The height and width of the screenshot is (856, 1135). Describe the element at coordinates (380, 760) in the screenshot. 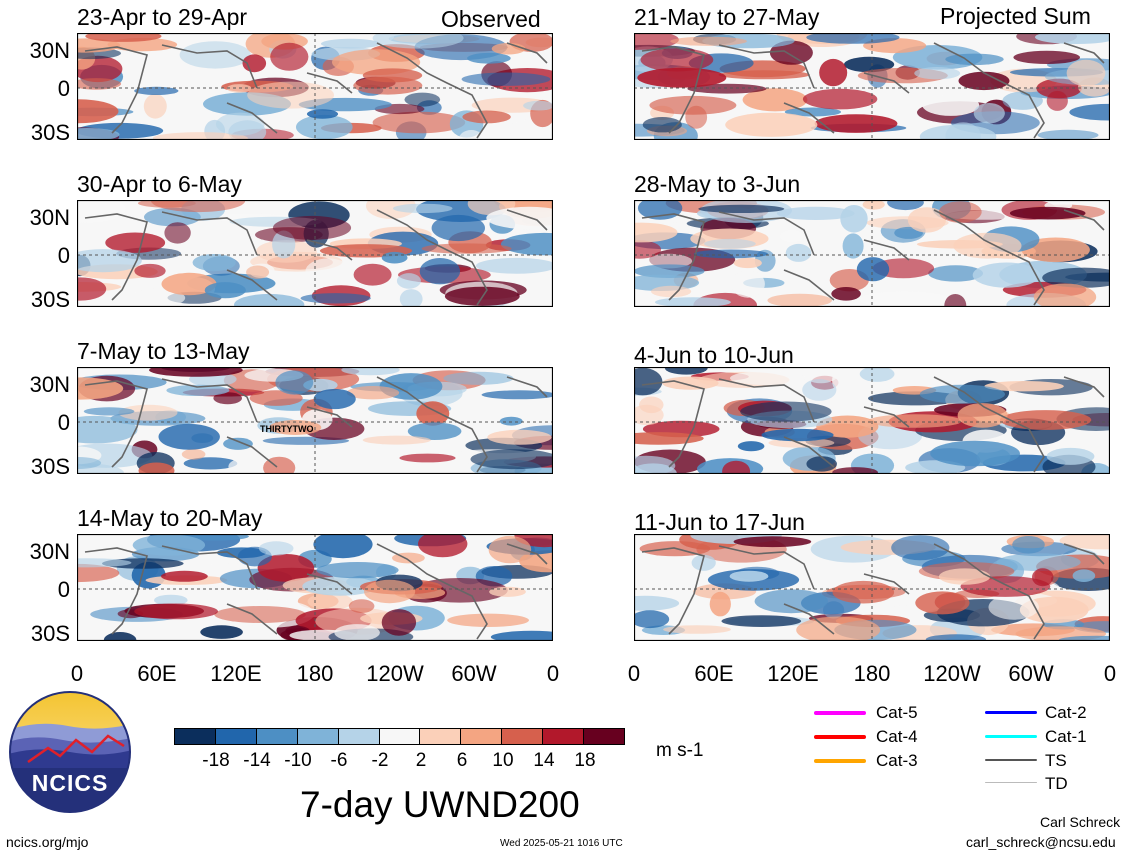

I see `colorbar-tick: -2` at that location.